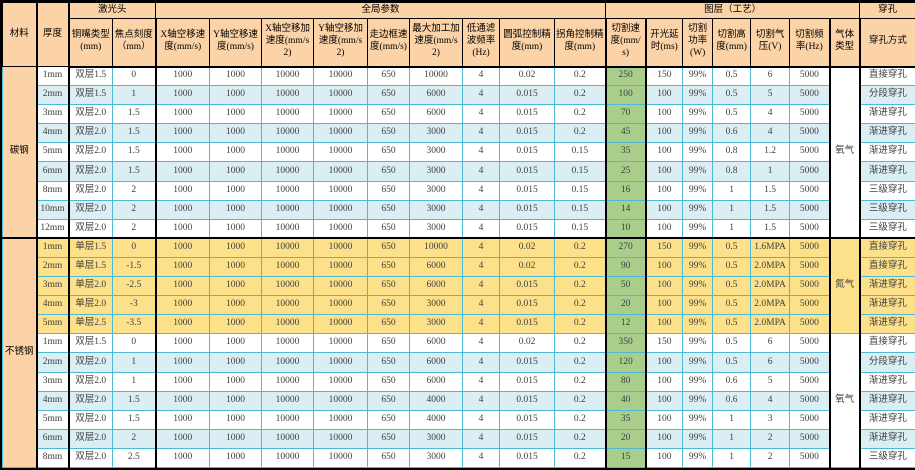 The height and width of the screenshot is (470, 915). I want to click on column-header: 走边框速度(mm/s), so click(389, 43).